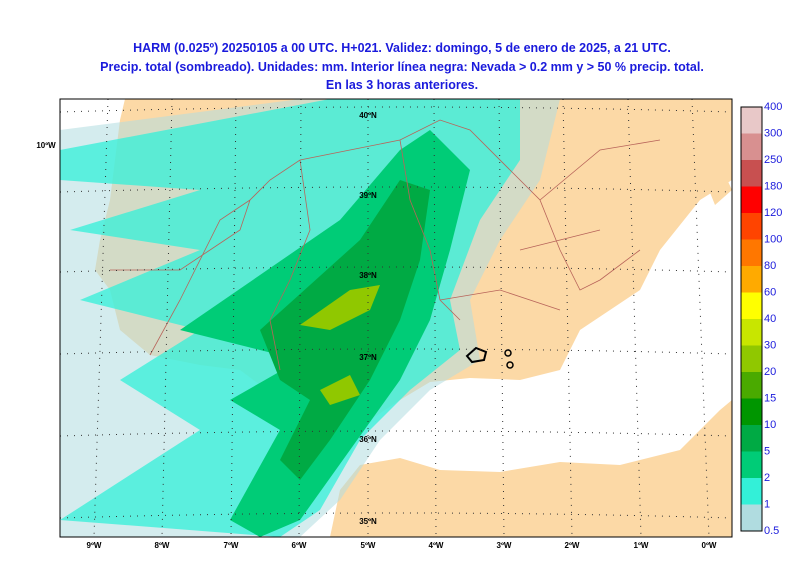 The image size is (800, 566). What do you see at coordinates (368, 357) in the screenshot?
I see `lat-label: 37ºN` at bounding box center [368, 357].